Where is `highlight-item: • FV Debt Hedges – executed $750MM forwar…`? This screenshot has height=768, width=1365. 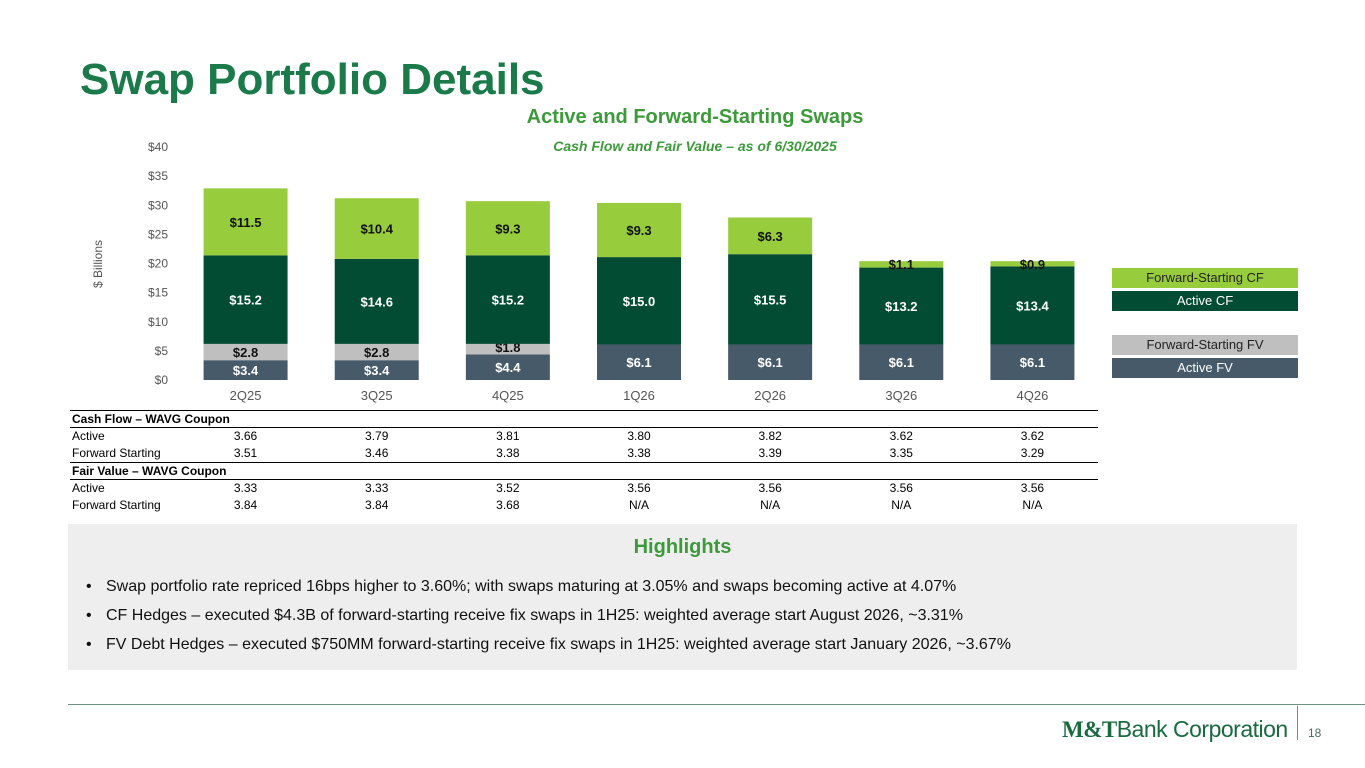
highlight-item: • FV Debt Hedges – executed $750MM forwar… is located at coordinates (548, 644).